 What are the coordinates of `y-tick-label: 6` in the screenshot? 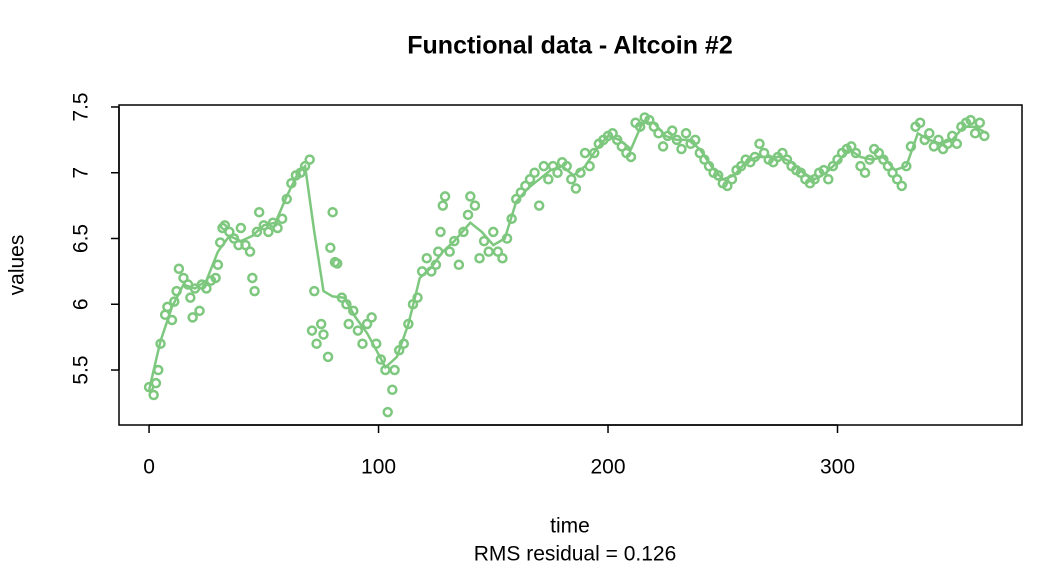 It's located at (81, 304).